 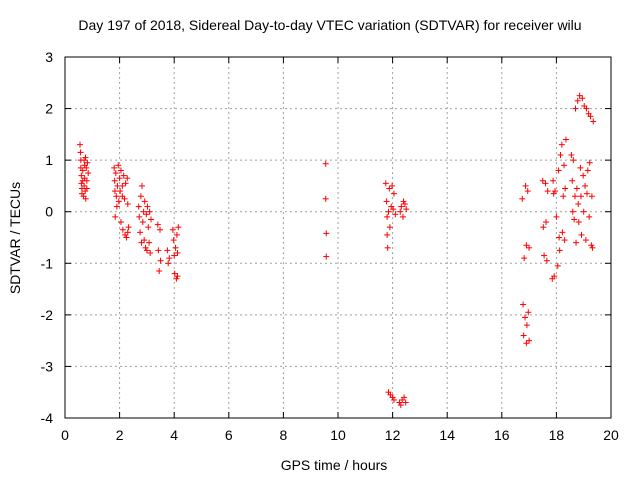 What do you see at coordinates (15, 238) in the screenshot?
I see `y-axis-label: SDTVAR / TECUs` at bounding box center [15, 238].